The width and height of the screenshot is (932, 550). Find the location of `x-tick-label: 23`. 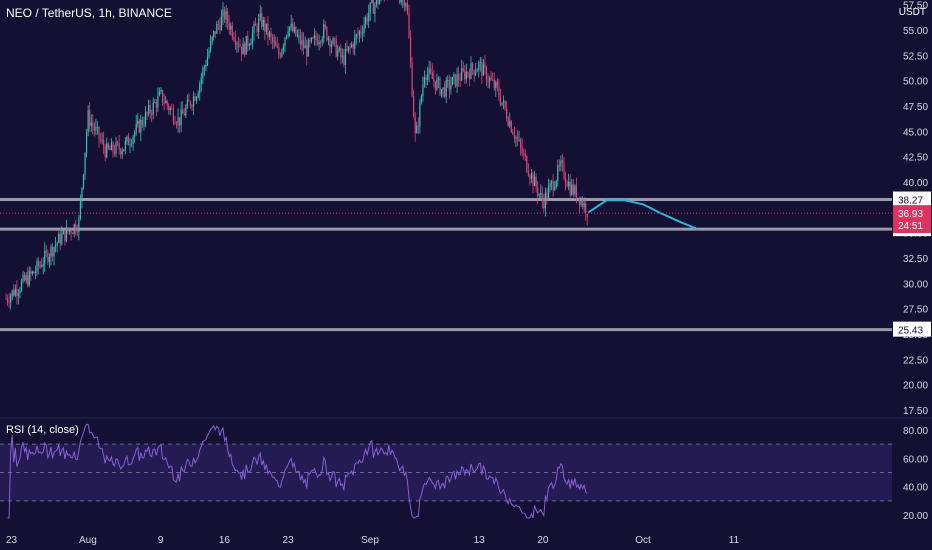

x-tick-label: 23 is located at coordinates (289, 540).